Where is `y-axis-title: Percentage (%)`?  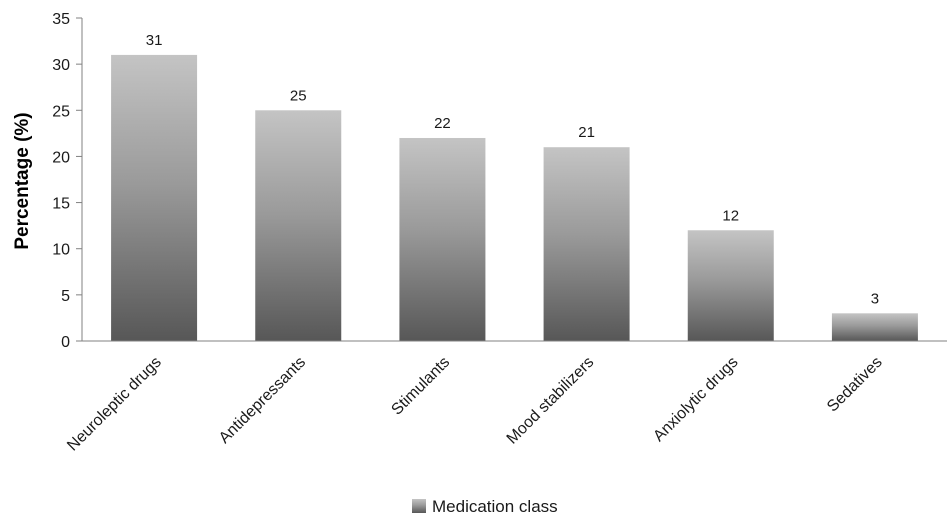
y-axis-title: Percentage (%) is located at coordinates (22, 180).